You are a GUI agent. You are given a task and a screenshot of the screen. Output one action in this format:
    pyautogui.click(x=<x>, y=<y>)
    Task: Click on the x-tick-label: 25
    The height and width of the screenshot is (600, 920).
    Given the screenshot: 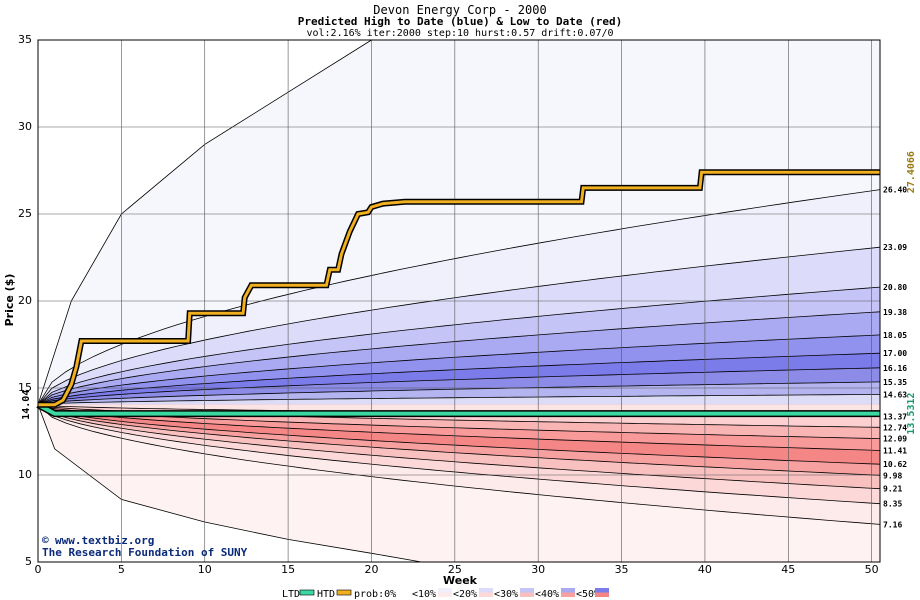 What is the action you would take?
    pyautogui.click(x=455, y=569)
    